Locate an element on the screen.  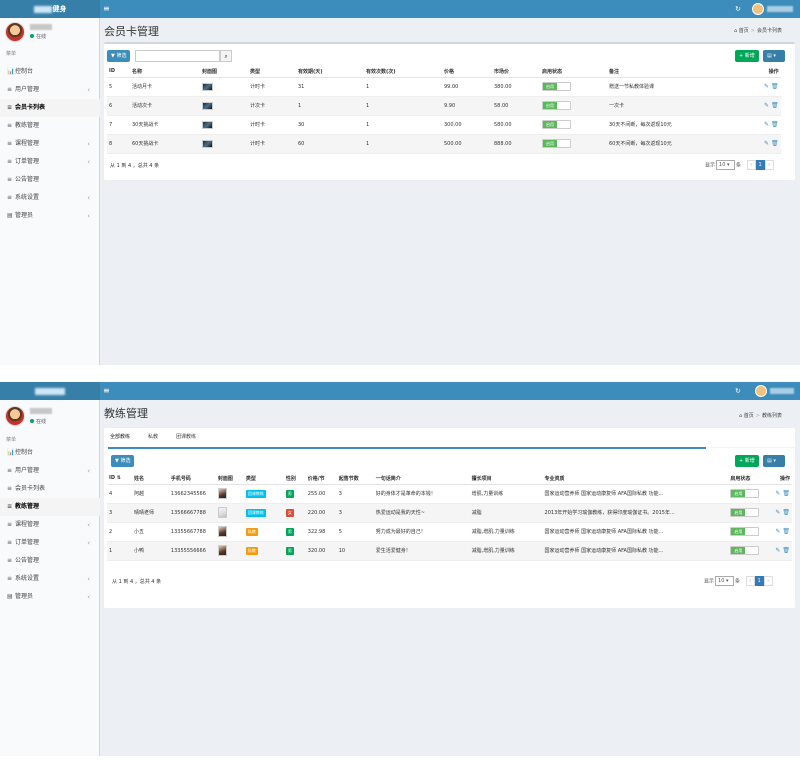
tab-group-coaches: 团课教练 is located at coordinates (186, 437).